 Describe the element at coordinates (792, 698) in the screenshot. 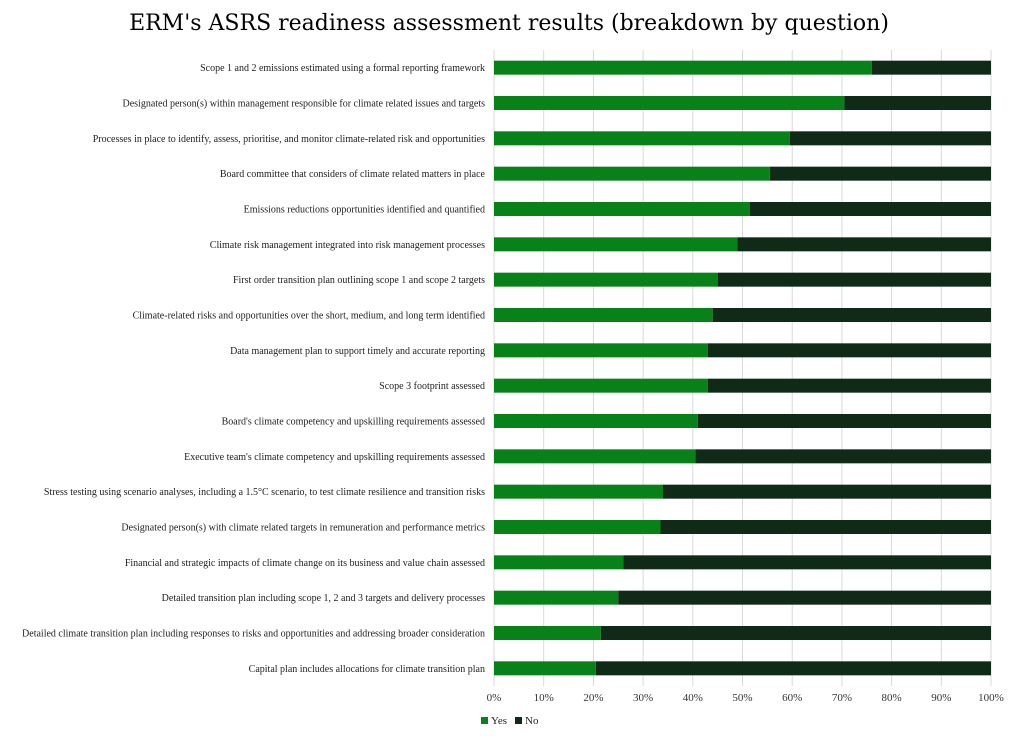

I see `x-tick-label: 60%` at that location.